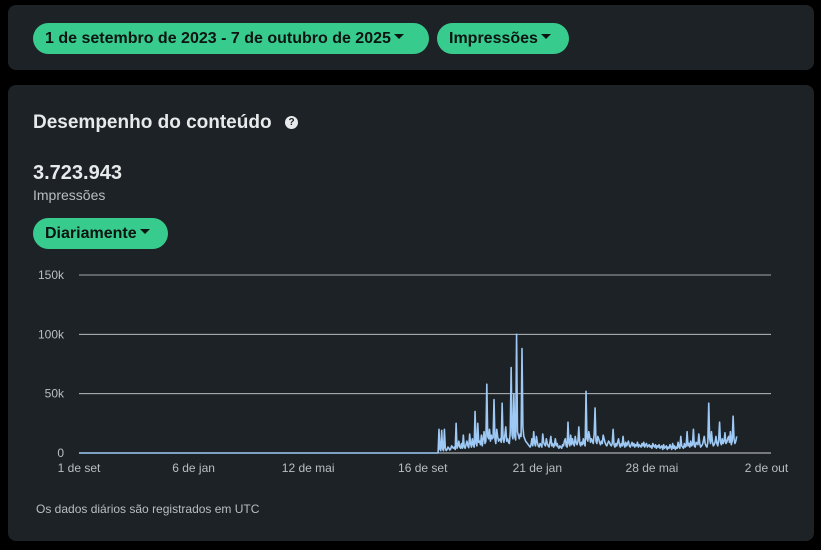 The width and height of the screenshot is (821, 550). I want to click on y-tick-label: 0, so click(60, 453).